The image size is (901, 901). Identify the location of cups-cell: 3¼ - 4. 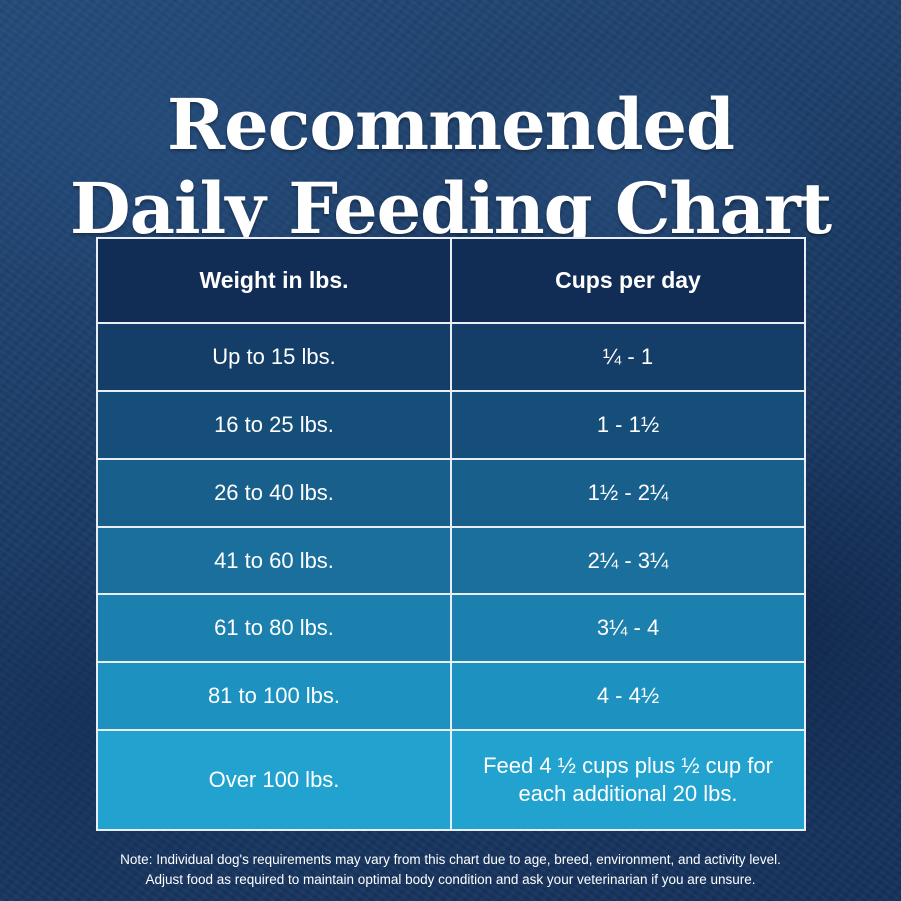
(628, 627).